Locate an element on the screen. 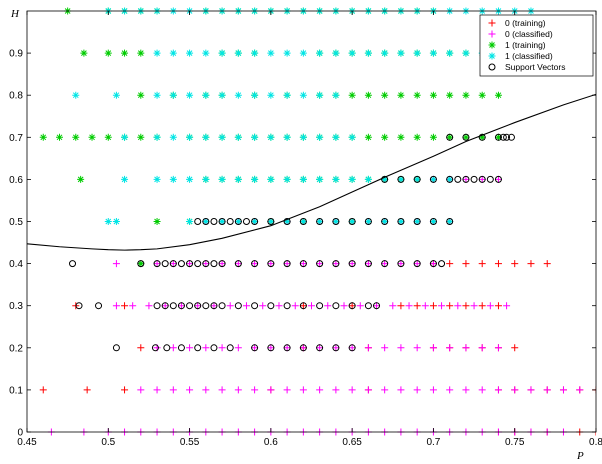 The width and height of the screenshot is (602, 464). point-s4-r4-p18 is located at coordinates (433, 221).